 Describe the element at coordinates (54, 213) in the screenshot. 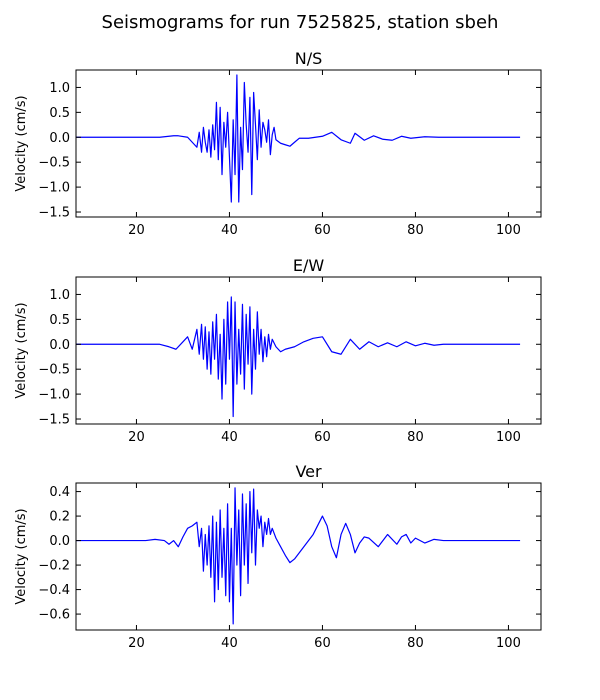

I see `y-tick-label-ns-5: −1.5` at that location.